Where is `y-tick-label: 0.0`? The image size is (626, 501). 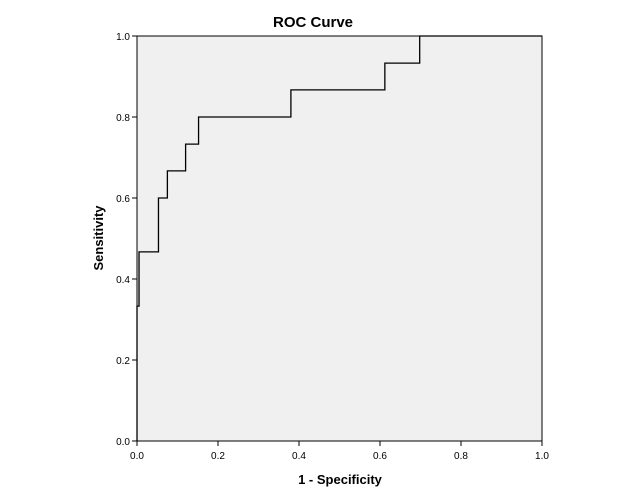 y-tick-label: 0.0 is located at coordinates (123, 442).